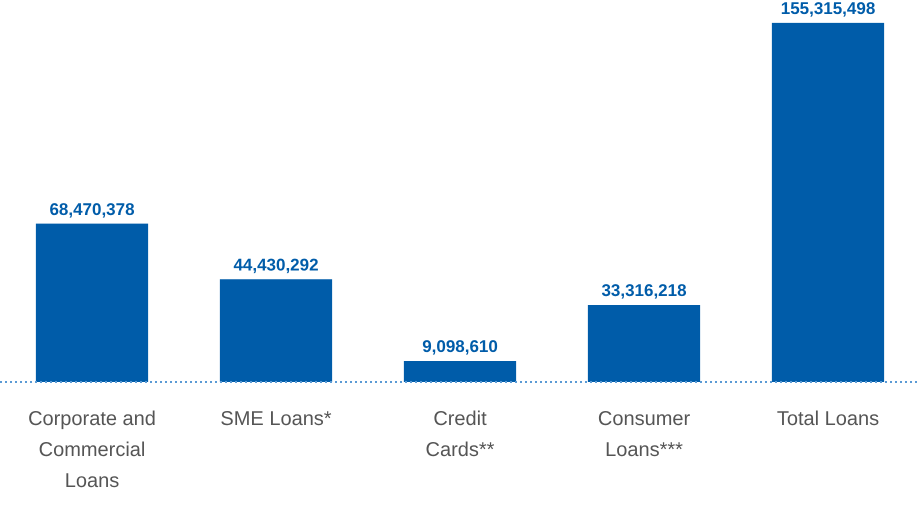  I want to click on x-tick-label: Consumer Loans***, so click(644, 435).